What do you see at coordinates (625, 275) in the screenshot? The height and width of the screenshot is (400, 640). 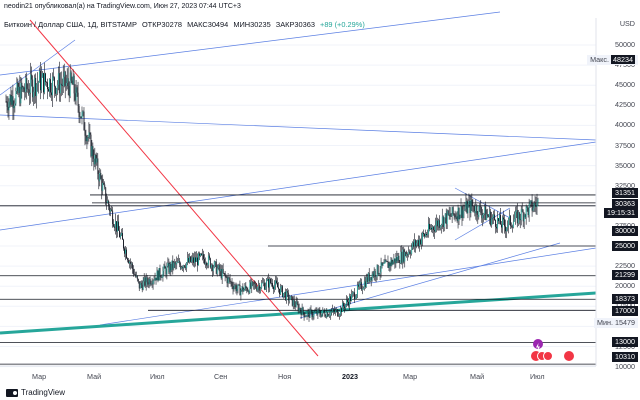 I see `level-label-21299: 21299` at bounding box center [625, 275].